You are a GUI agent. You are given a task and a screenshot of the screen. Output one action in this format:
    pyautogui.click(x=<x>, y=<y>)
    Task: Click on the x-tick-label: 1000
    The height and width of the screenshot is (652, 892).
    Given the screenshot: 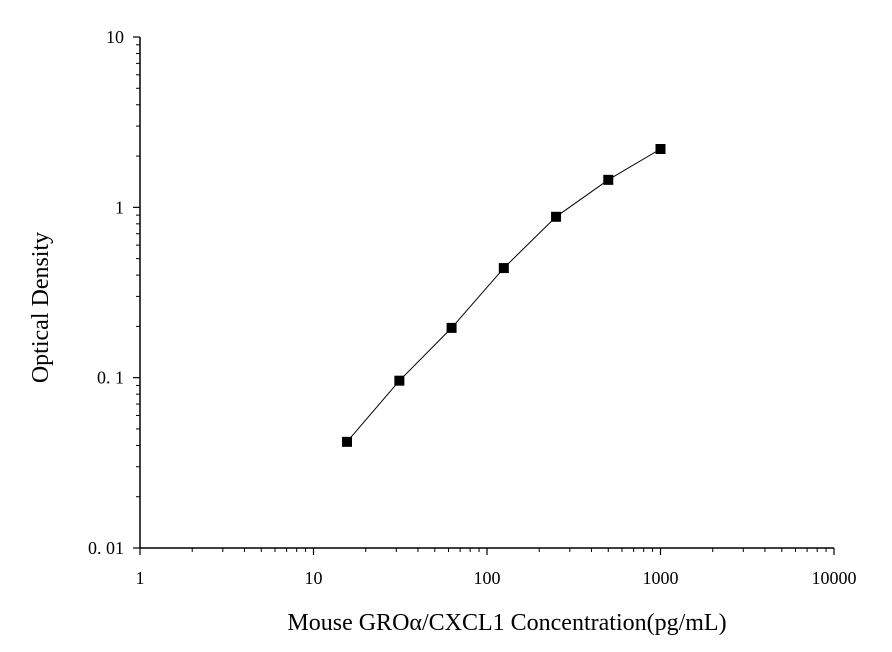 What is the action you would take?
    pyautogui.click(x=661, y=578)
    